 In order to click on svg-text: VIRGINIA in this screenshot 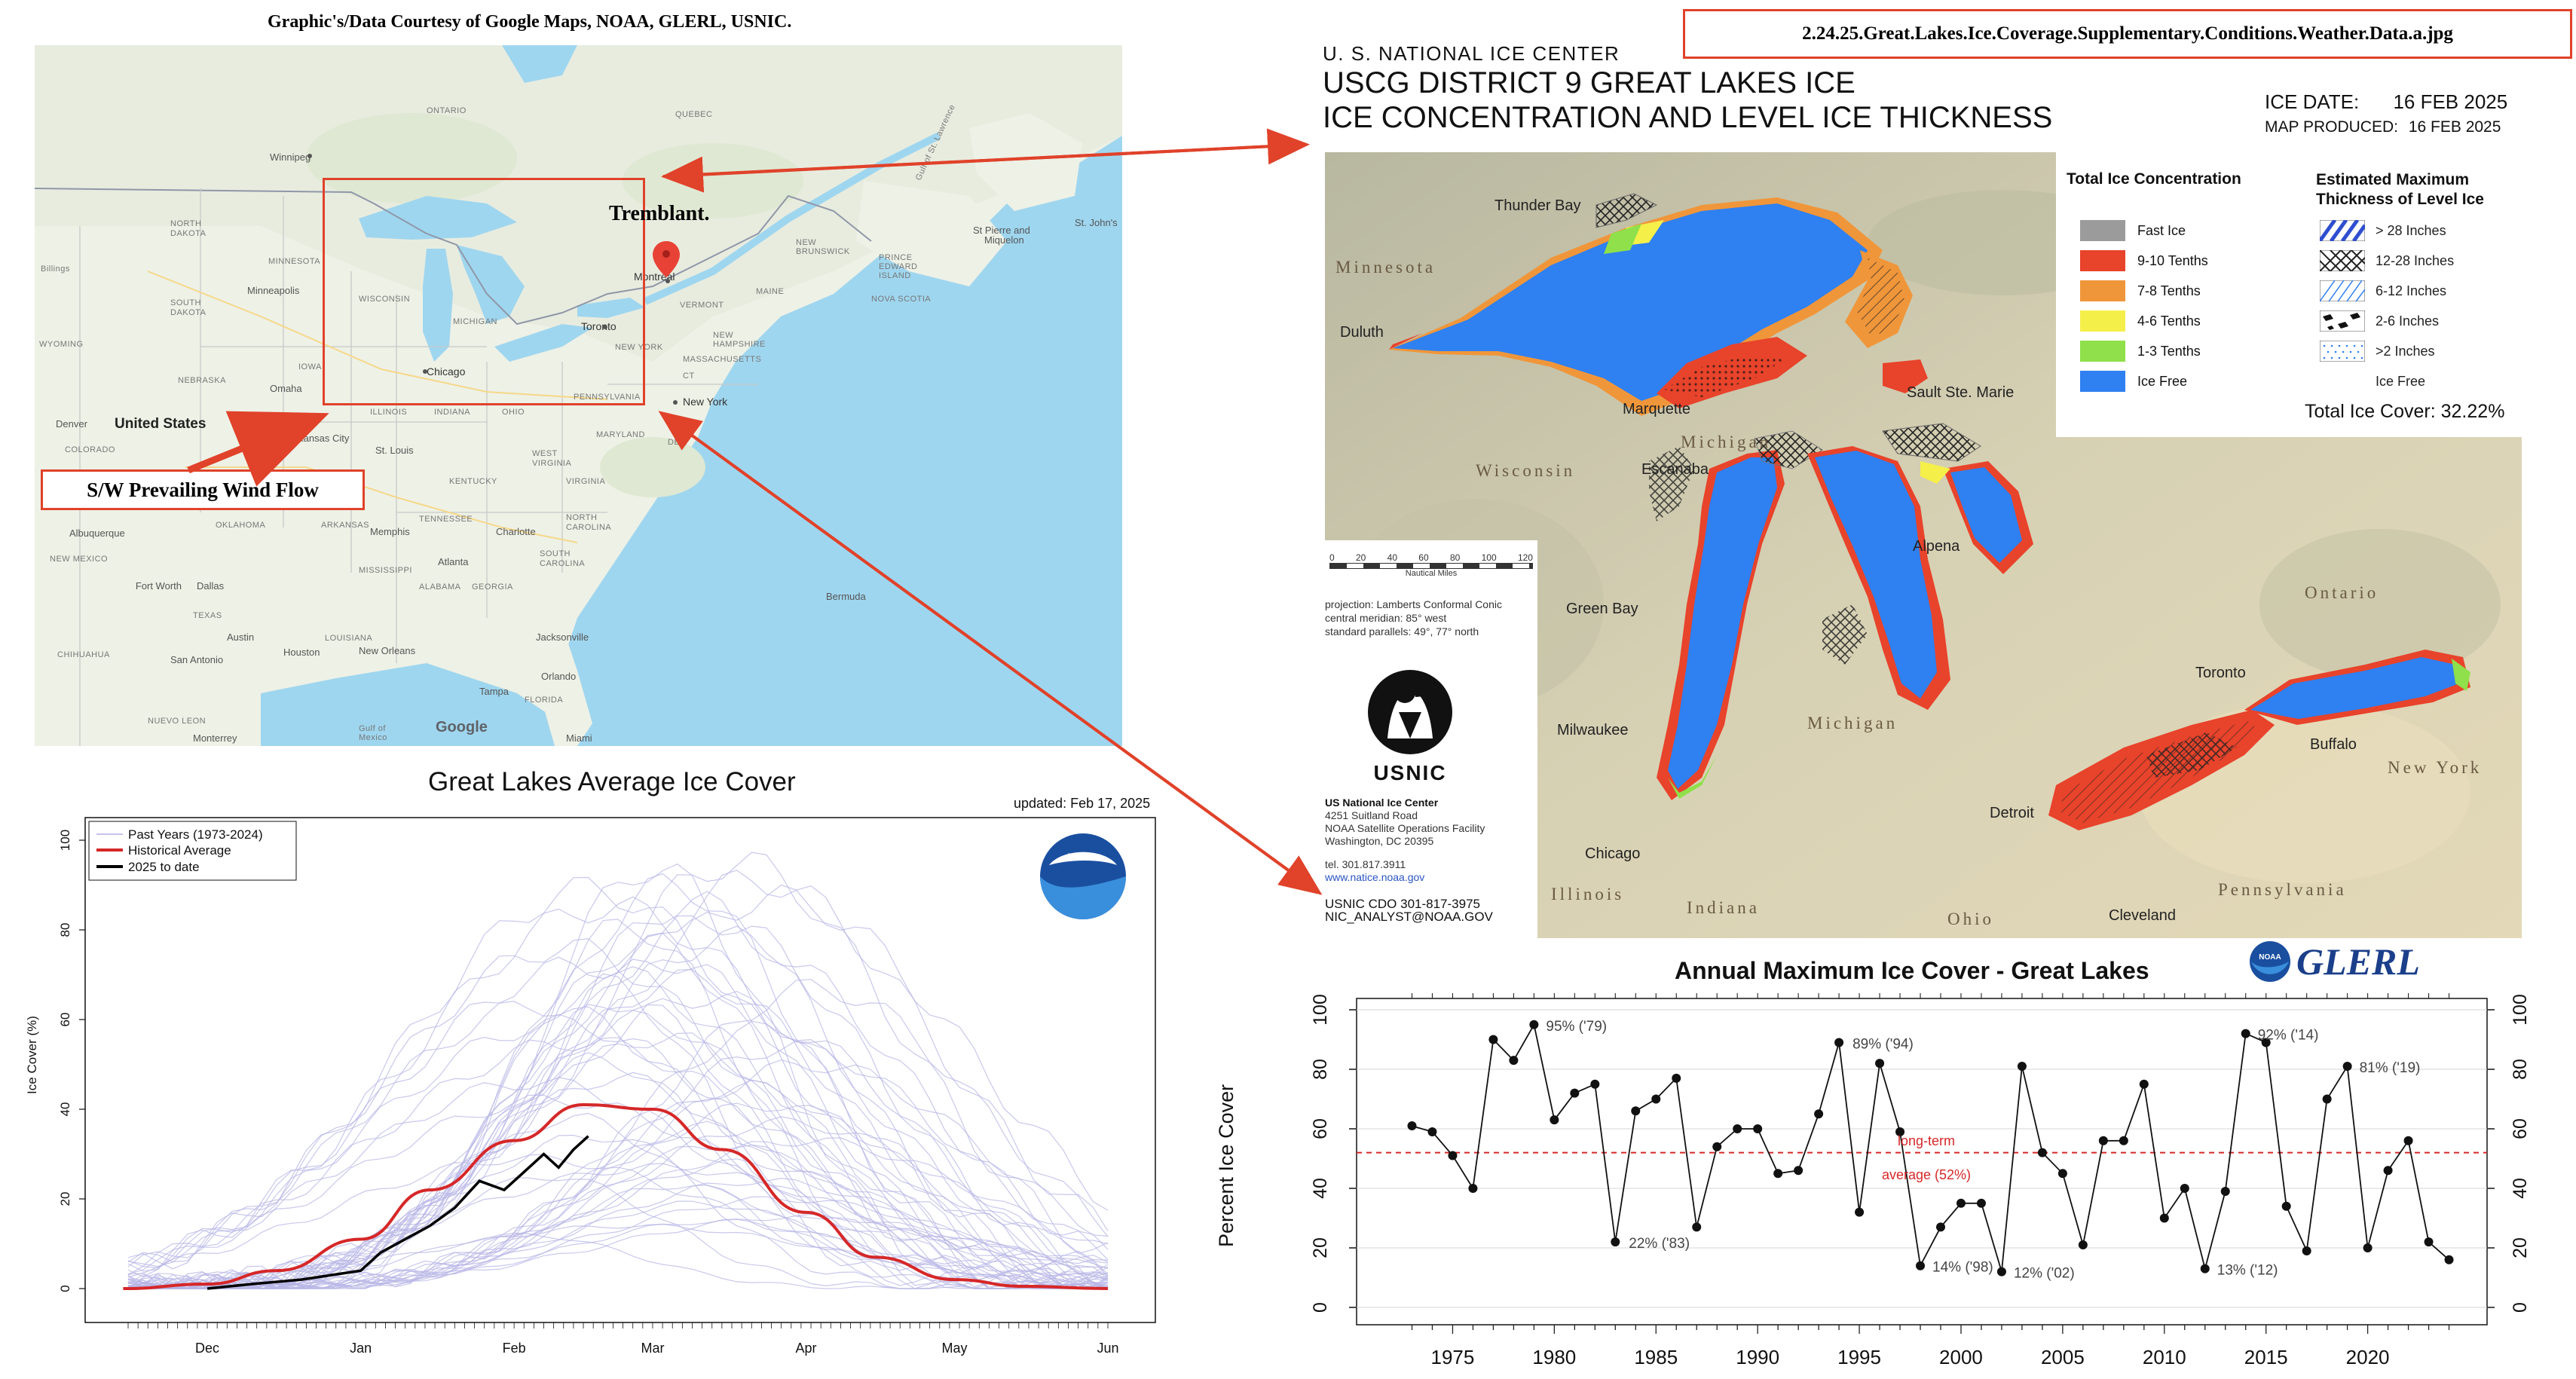, I will do `click(585, 481)`.